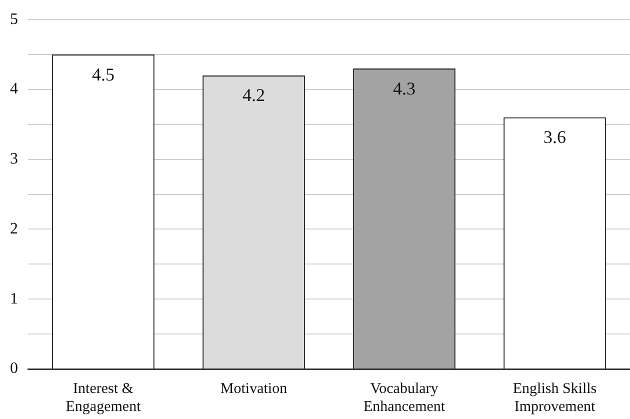  I want to click on x-tick-label: Interest & Engagement, so click(104, 397).